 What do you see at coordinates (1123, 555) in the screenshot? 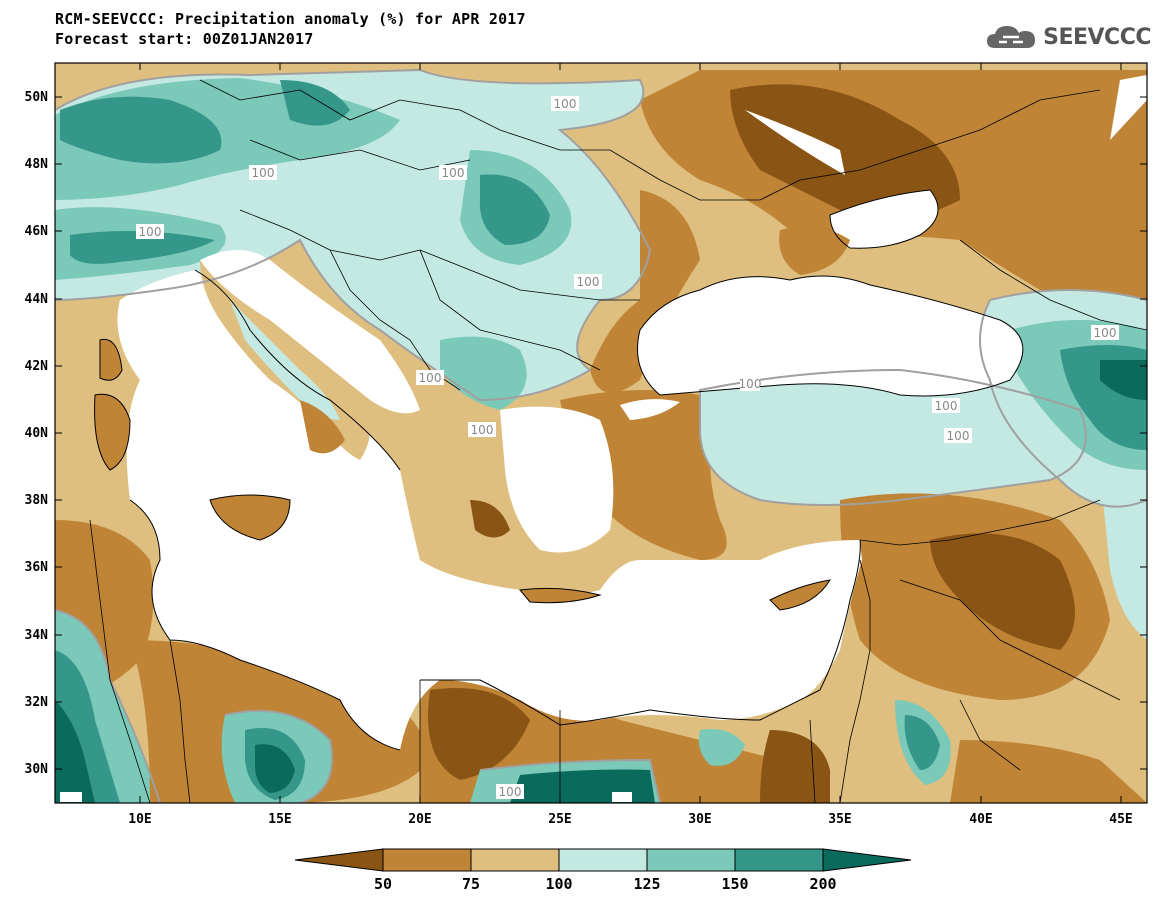
I see `wet-light-iran` at bounding box center [1123, 555].